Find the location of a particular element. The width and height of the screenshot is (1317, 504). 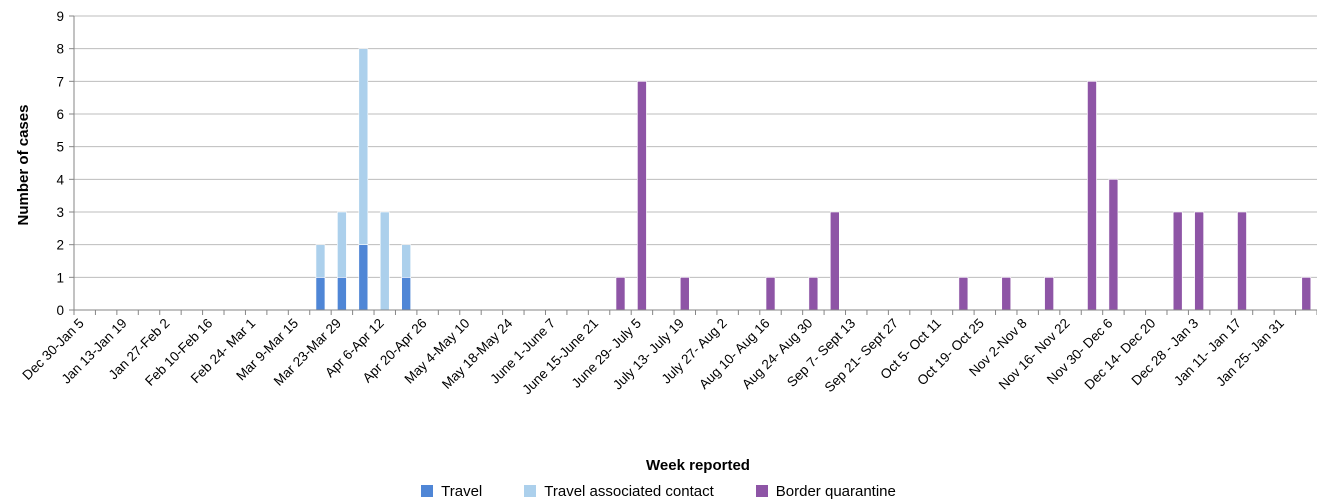

y-tick-label: 1 is located at coordinates (60, 277).